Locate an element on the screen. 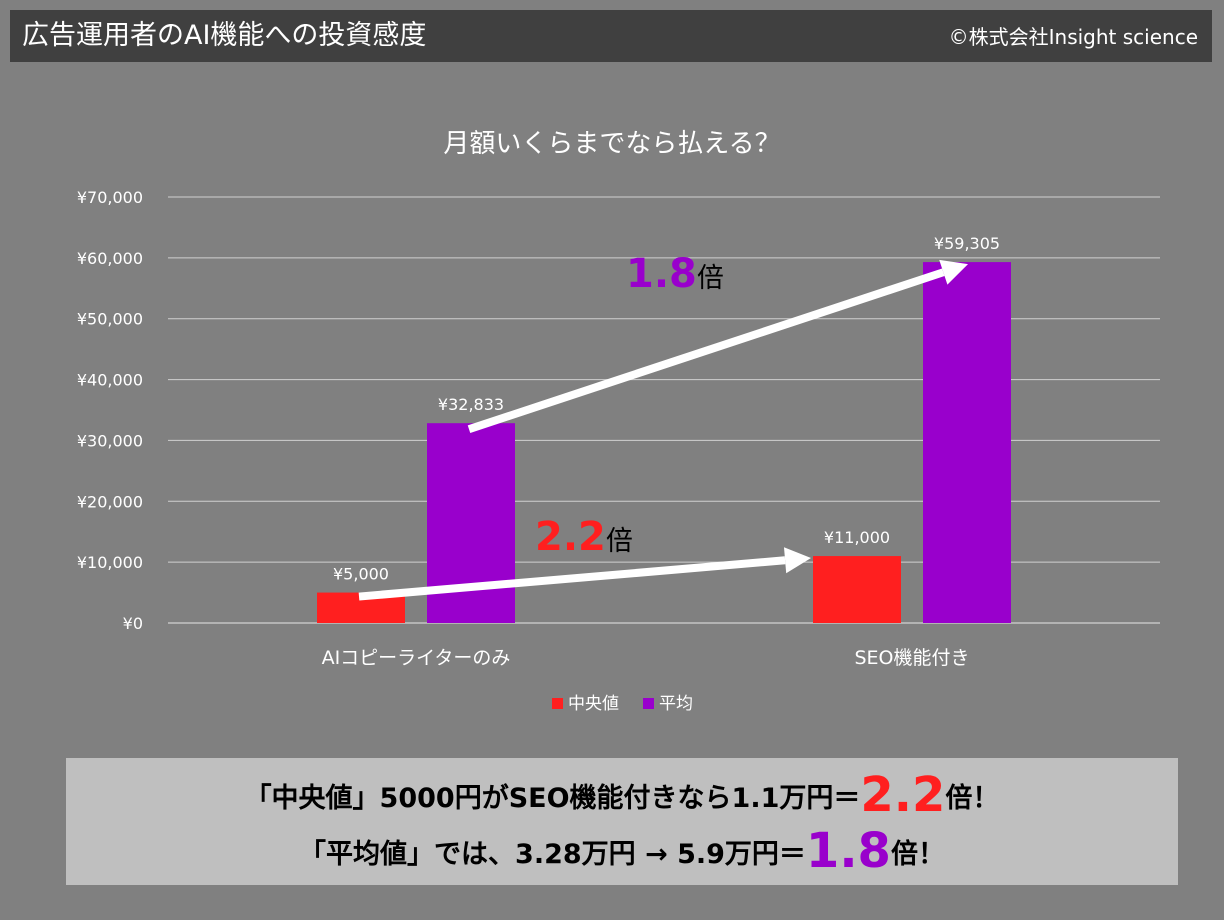 Image resolution: width=1224 pixels, height=920 pixels. summary-median-text: 「中央値」5000円がSEO機能付きなら1.1万円＝ is located at coordinates (552, 798).